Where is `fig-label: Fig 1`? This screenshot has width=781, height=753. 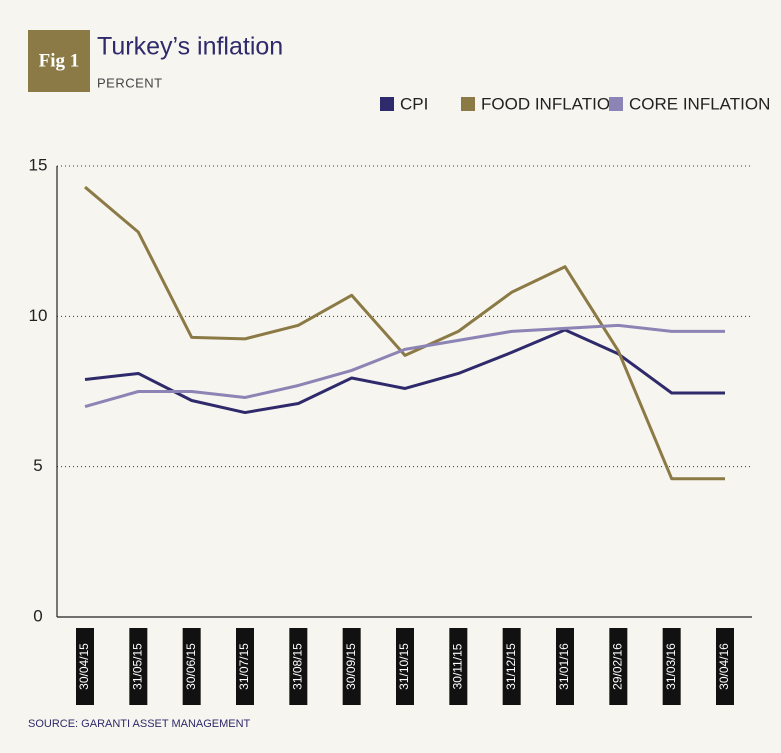
fig-label: Fig 1 is located at coordinates (59, 60).